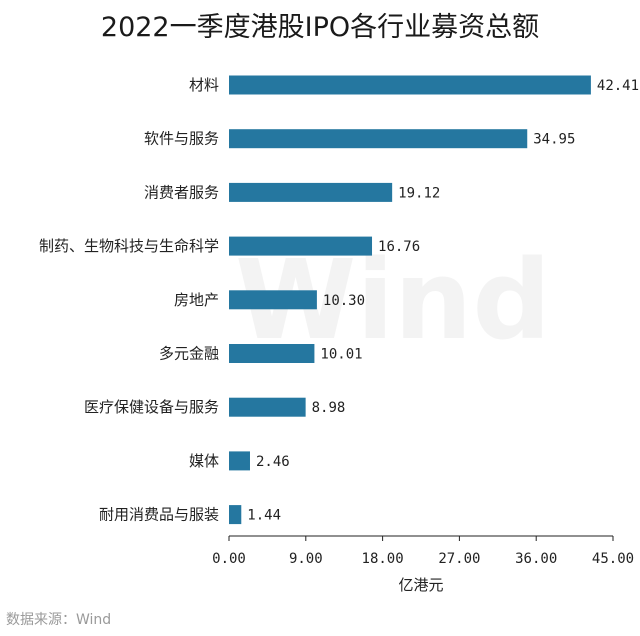 The height and width of the screenshot is (636, 640). I want to click on data-label: 8.98, so click(329, 408).